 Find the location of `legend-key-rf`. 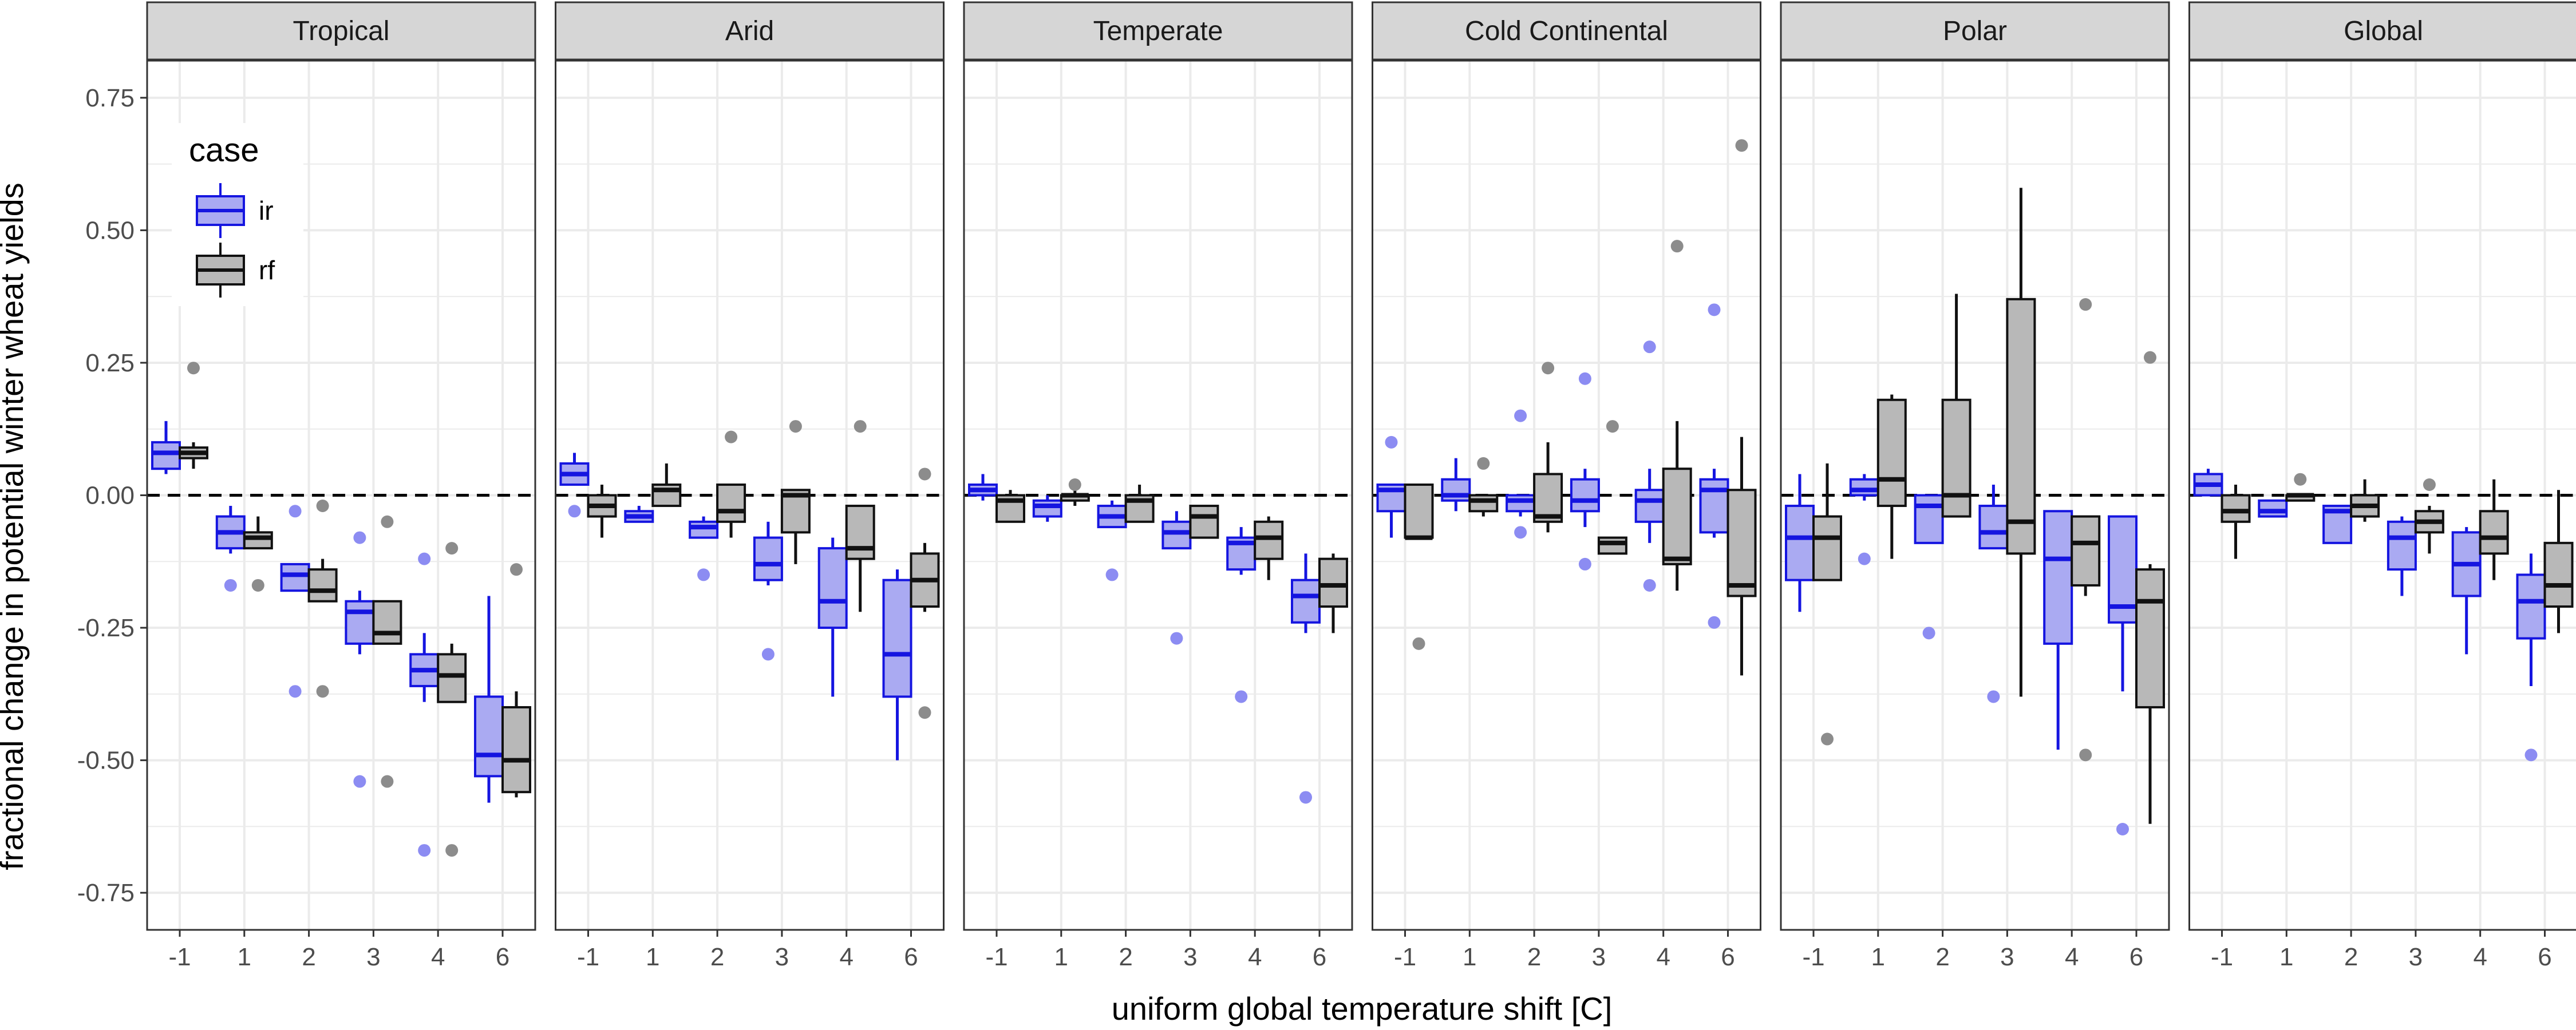

legend-key-rf is located at coordinates (220, 270).